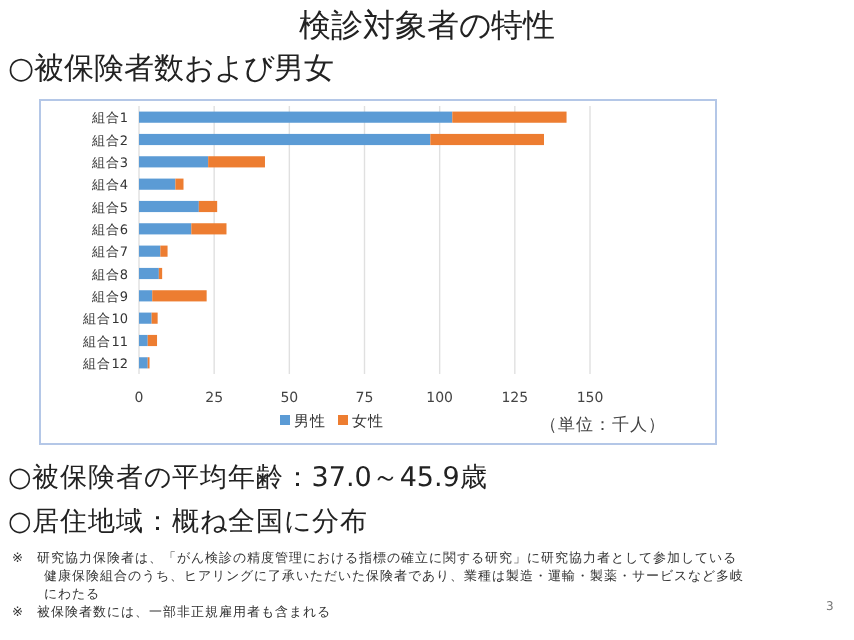  Describe the element at coordinates (427, 27) in the screenshot. I see `chart-title: 検診対象者の特性` at that location.